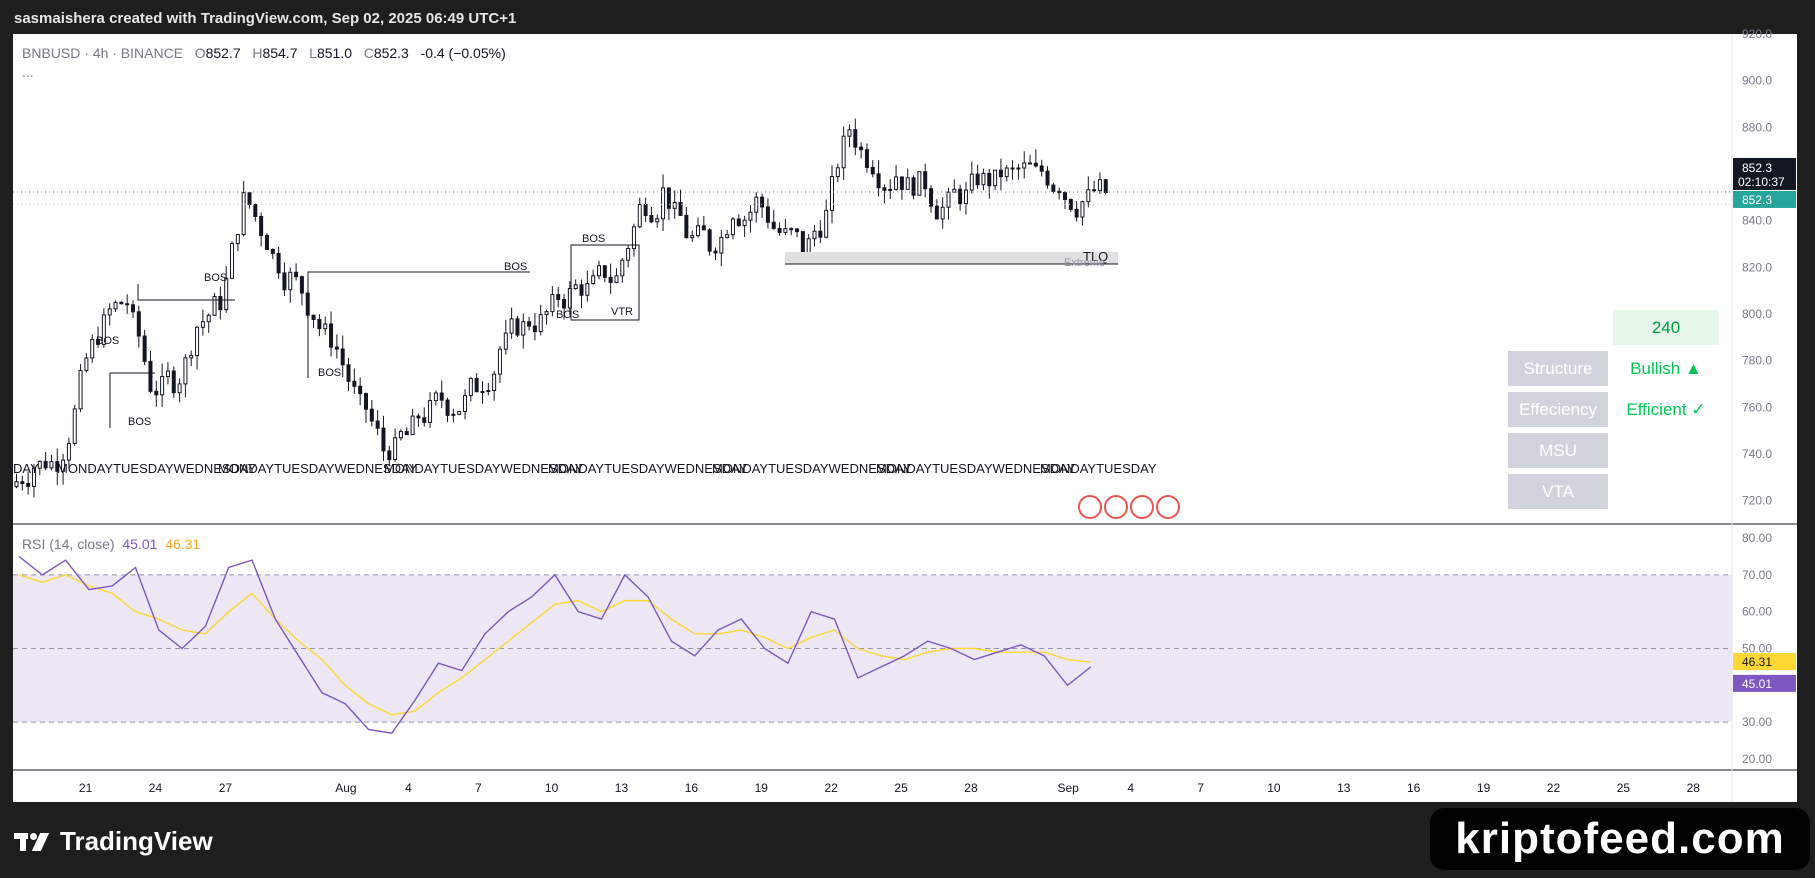 This screenshot has width=1815, height=878. Describe the element at coordinates (971, 788) in the screenshot. I see `time-tick-label: 28` at that location.